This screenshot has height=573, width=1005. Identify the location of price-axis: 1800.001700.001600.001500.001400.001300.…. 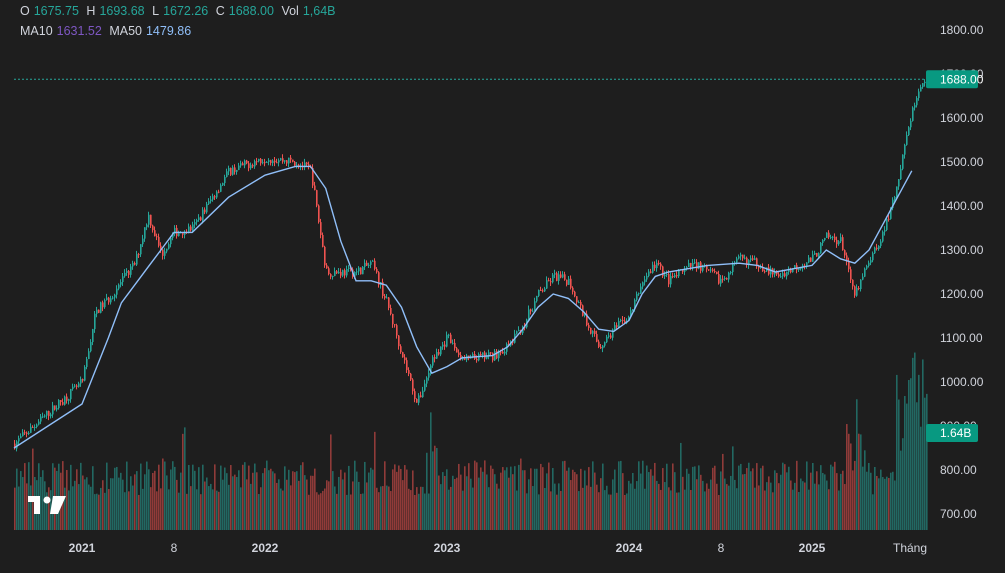
(962, 272).